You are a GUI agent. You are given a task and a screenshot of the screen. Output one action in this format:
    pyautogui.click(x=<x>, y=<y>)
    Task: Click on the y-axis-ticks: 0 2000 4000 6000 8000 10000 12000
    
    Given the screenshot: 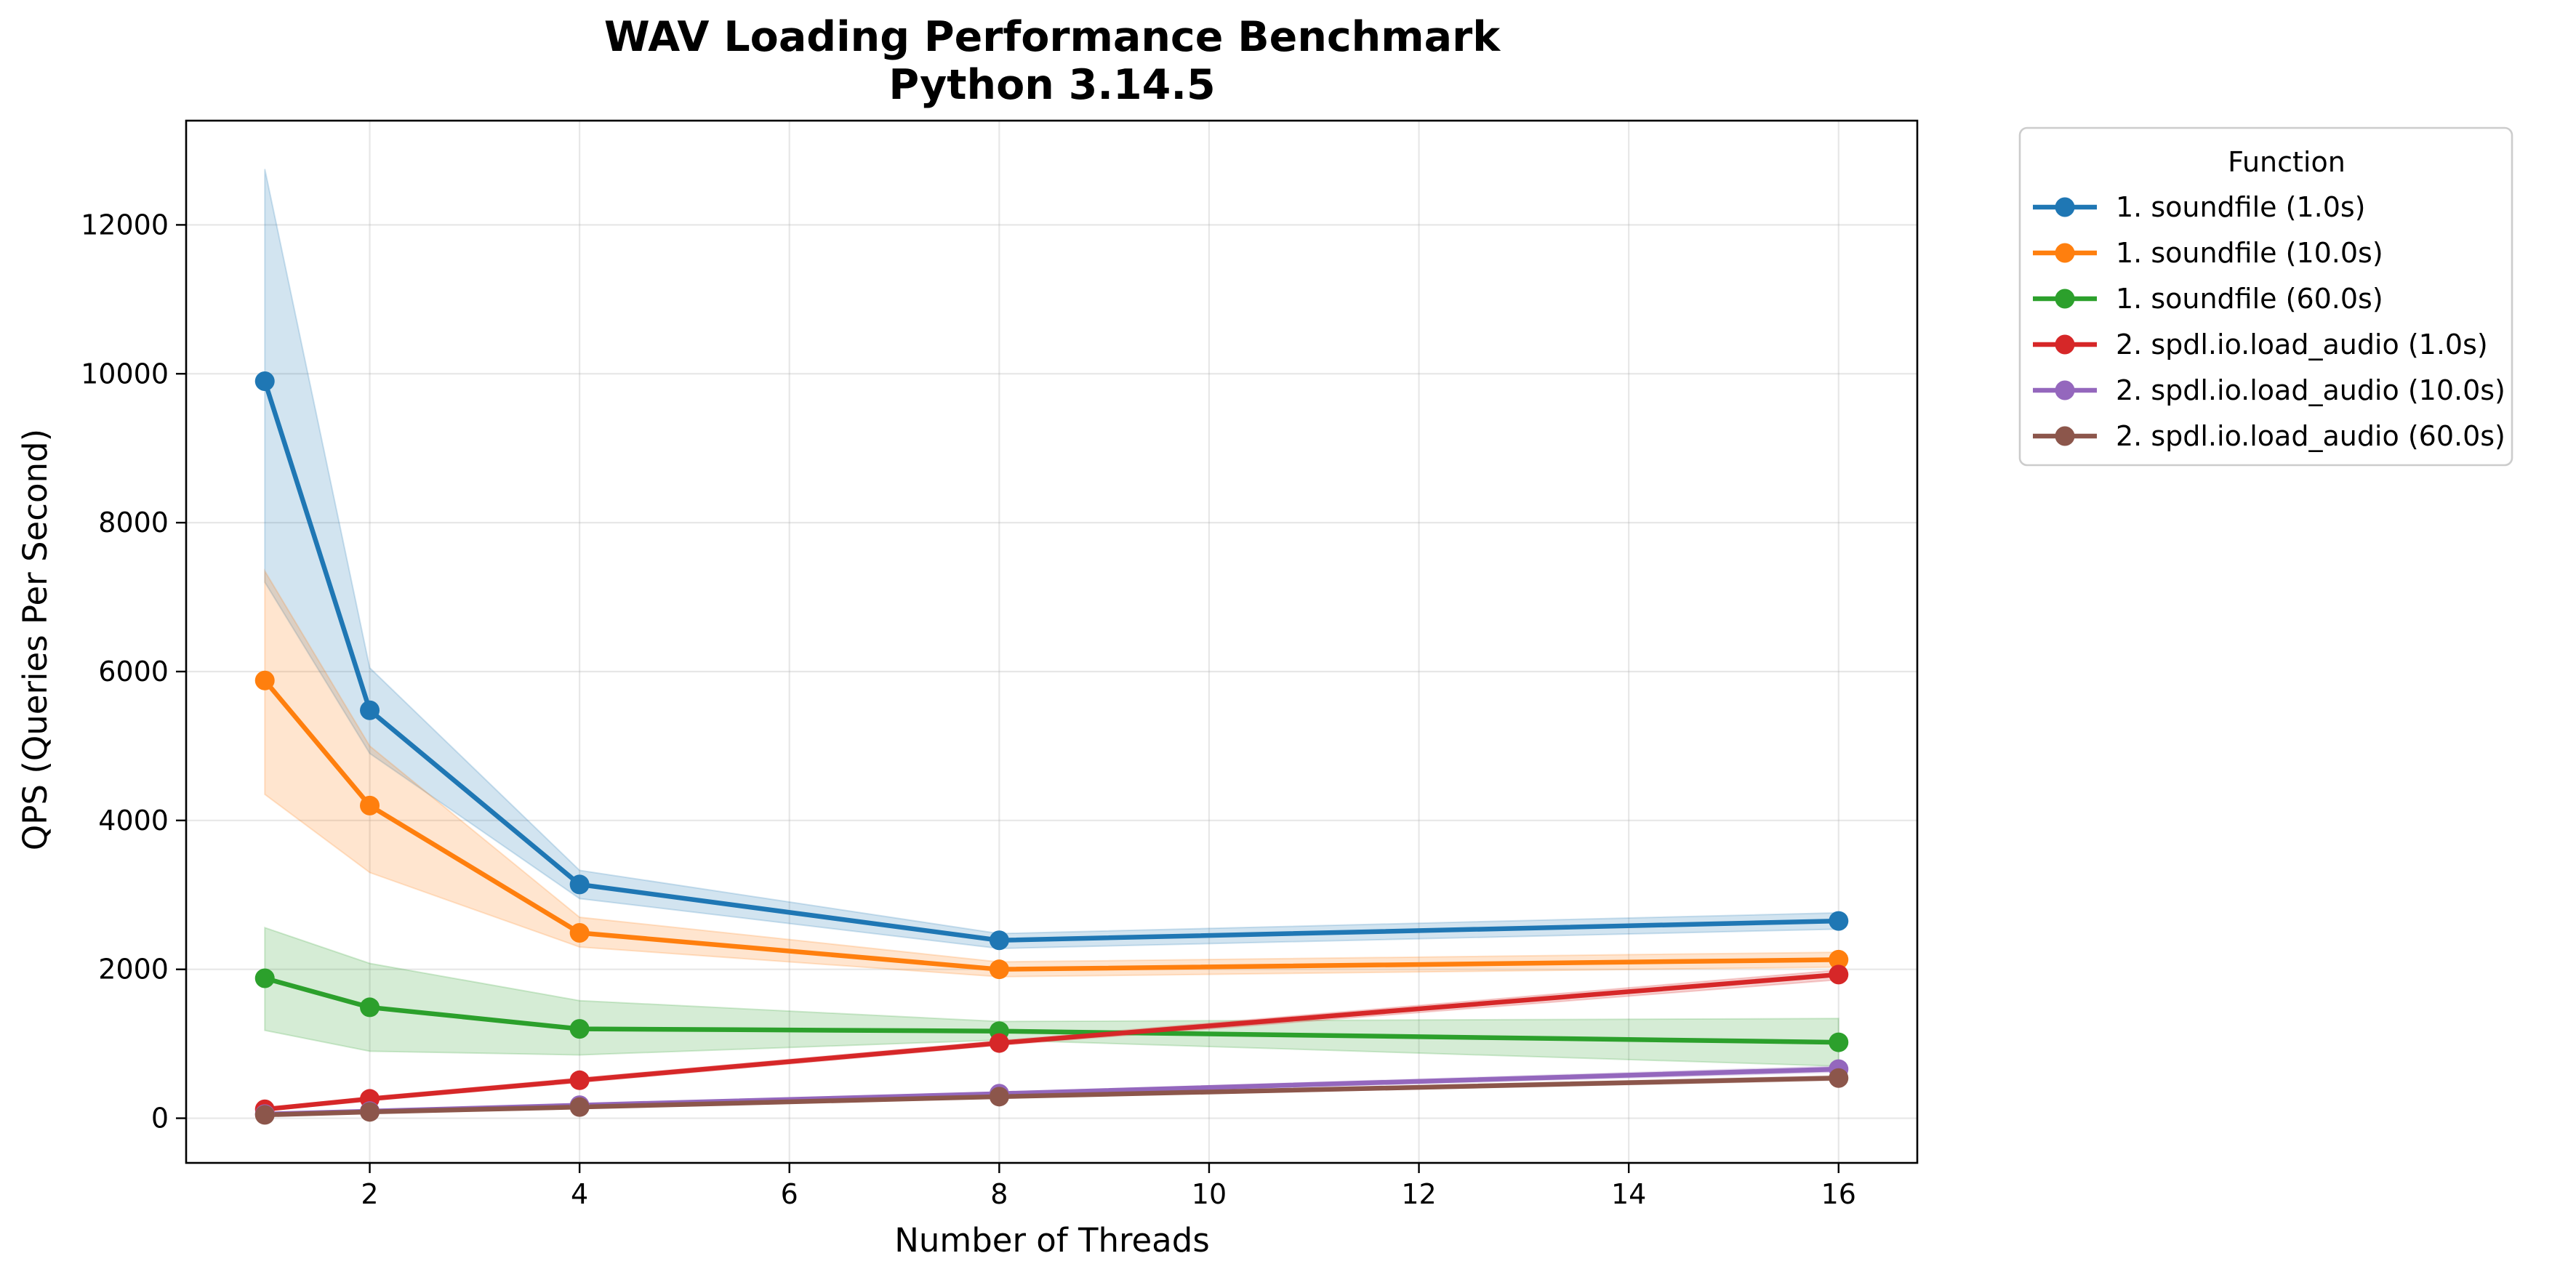 What is the action you would take?
    pyautogui.click(x=133, y=672)
    